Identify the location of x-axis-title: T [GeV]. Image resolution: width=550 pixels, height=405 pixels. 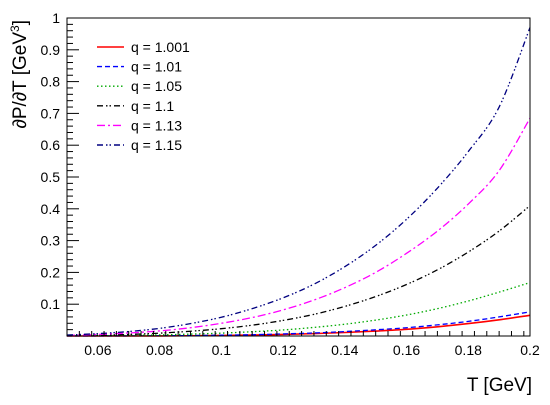
(499, 385).